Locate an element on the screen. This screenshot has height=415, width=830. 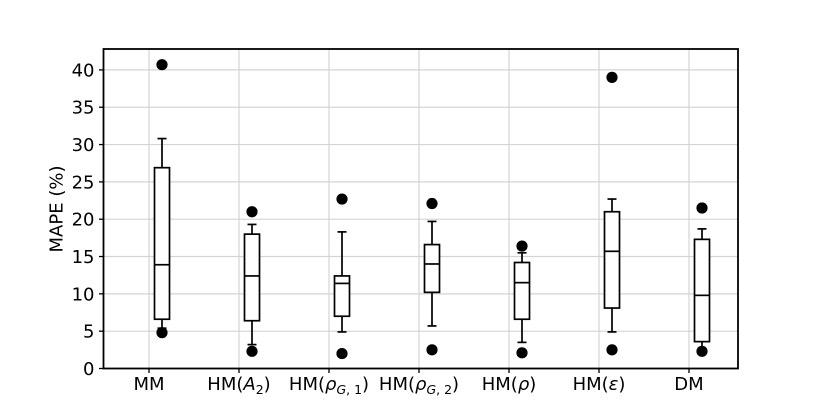
x-tick-label: HM(ρ) is located at coordinates (509, 384).